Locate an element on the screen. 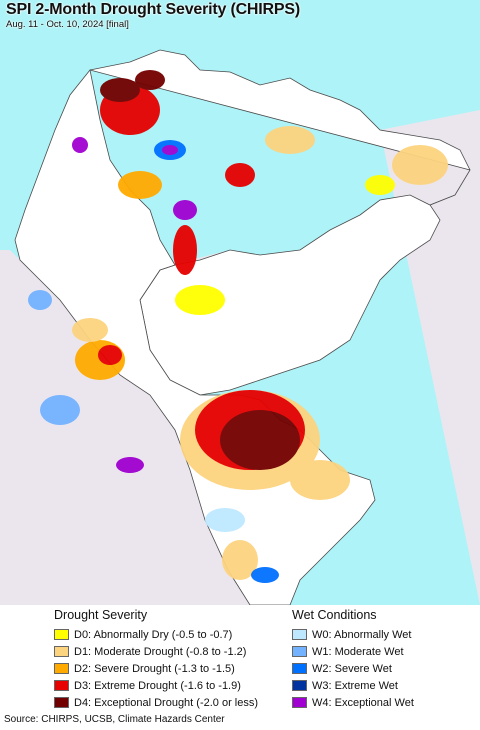 The image size is (480, 730). map-subtitle: Aug. 11 - Oct. 10, 2024 [final] is located at coordinates (67, 24).